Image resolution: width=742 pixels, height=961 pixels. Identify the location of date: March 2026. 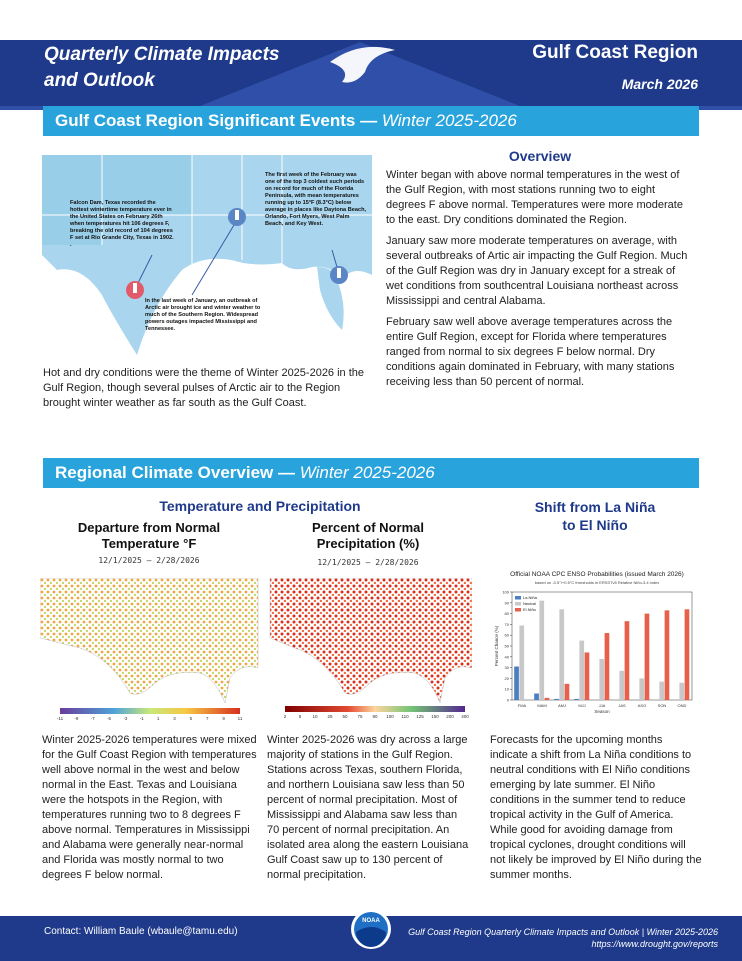
(659, 84).